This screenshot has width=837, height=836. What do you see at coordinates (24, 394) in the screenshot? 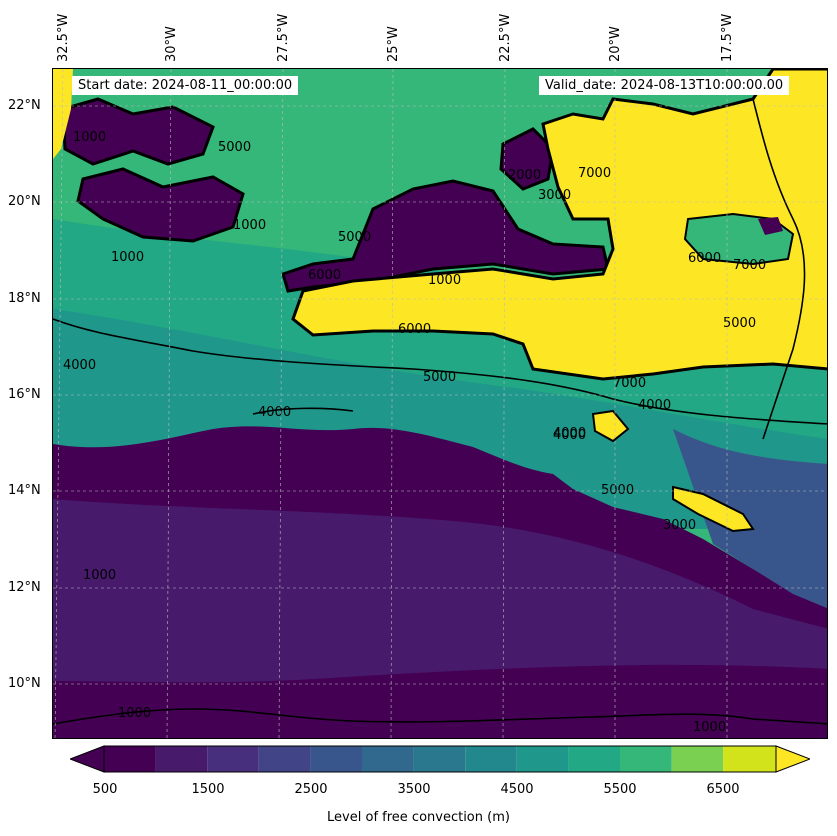
I see `lat-label-16n: 16°N` at bounding box center [24, 394].